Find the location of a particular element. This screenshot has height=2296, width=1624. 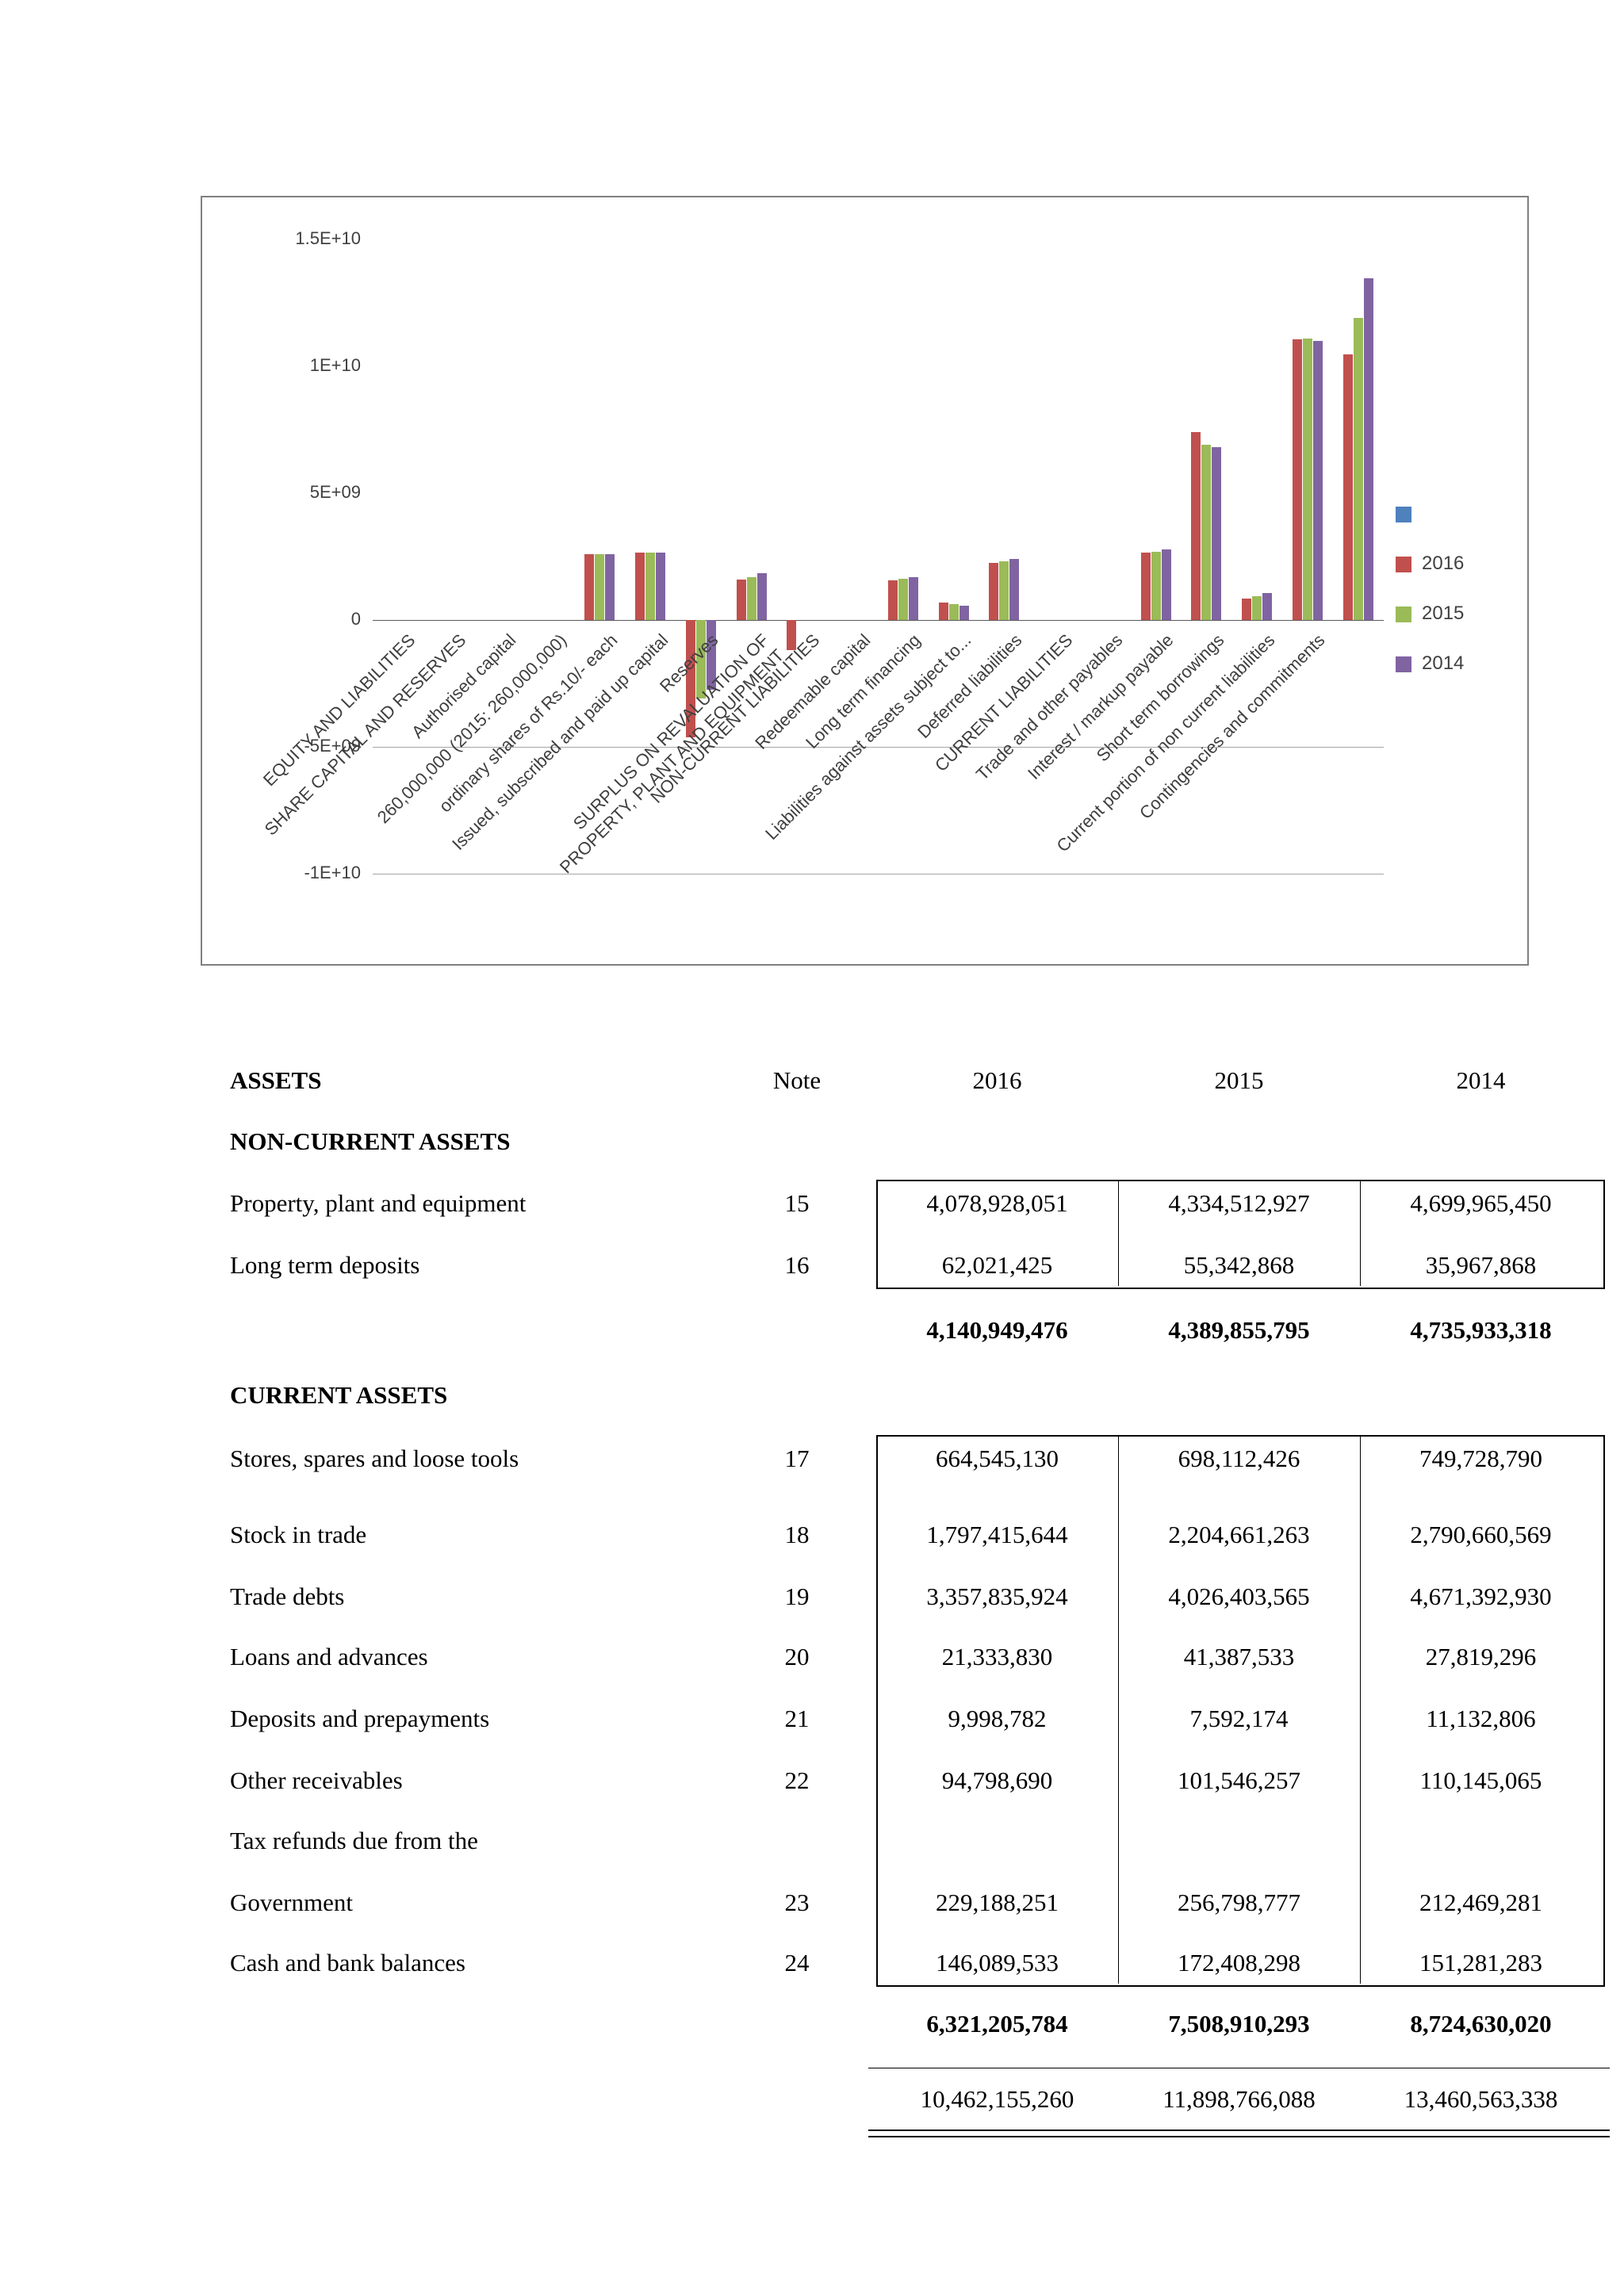

value-2016: 62,021,425 is located at coordinates (997, 1265).